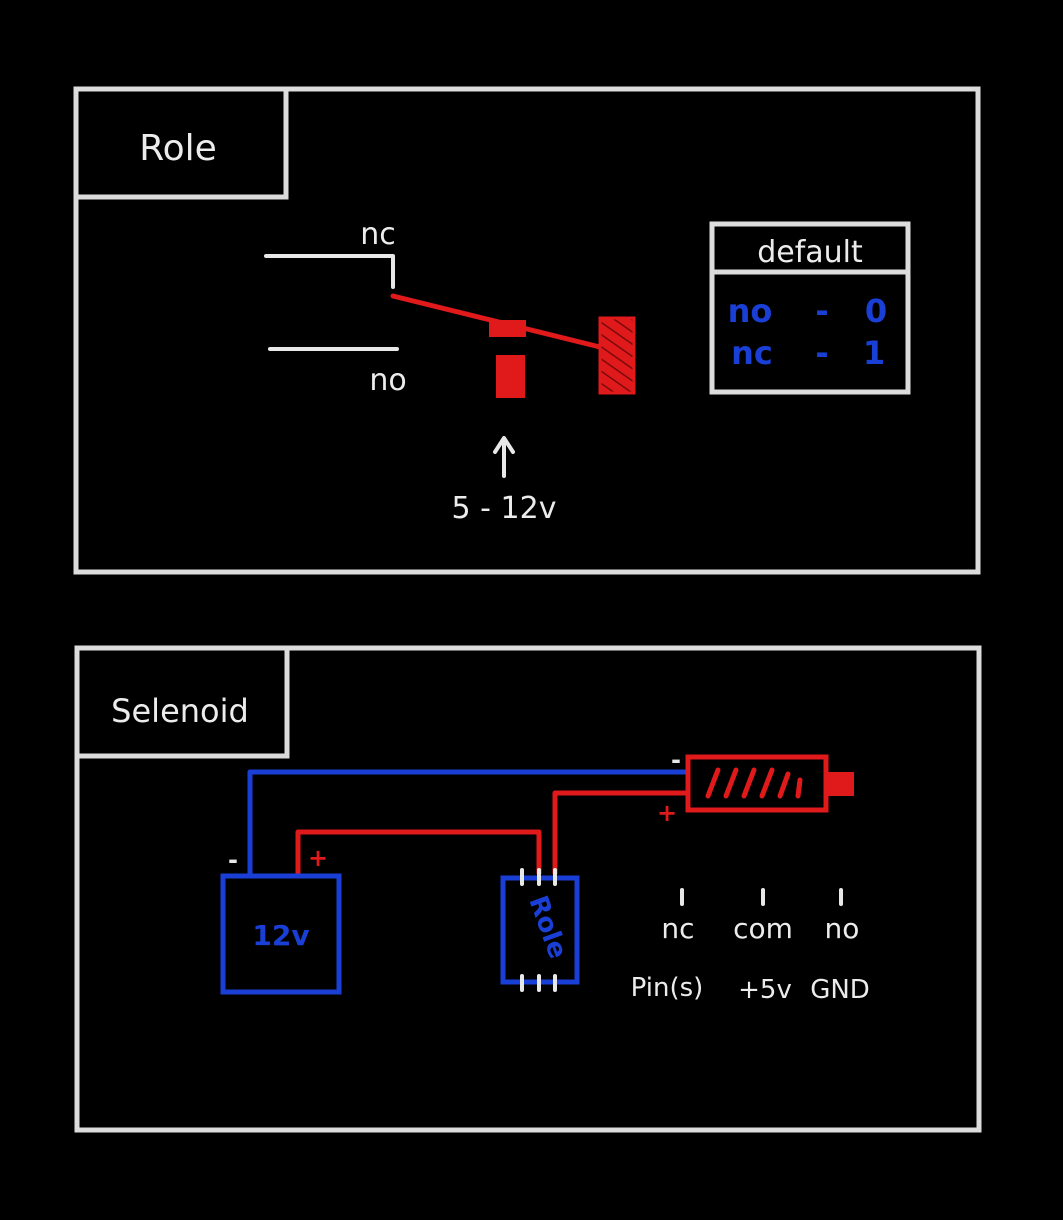 The image size is (1063, 1220). I want to click on relay-chip: Role, so click(540, 930).